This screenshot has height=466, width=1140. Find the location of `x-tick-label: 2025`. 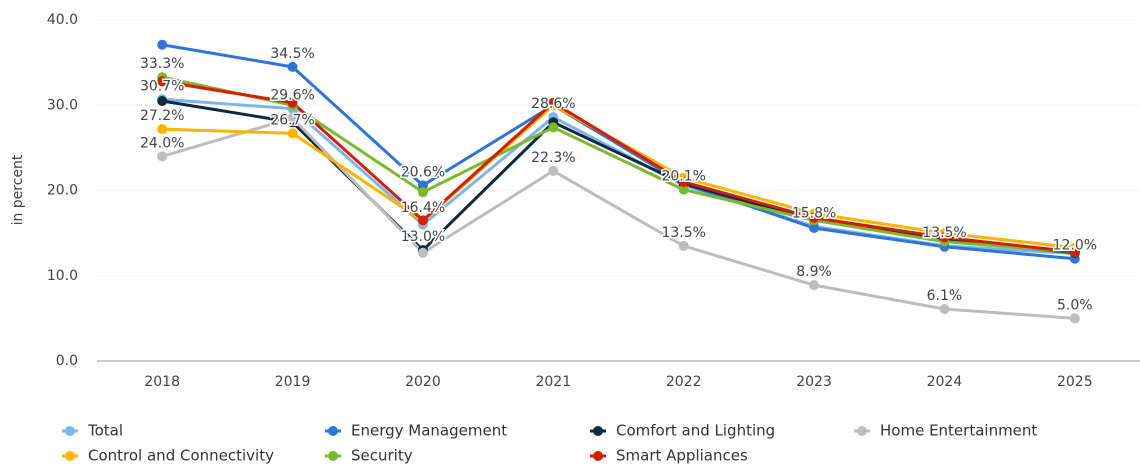

x-tick-label: 2025 is located at coordinates (1075, 382).